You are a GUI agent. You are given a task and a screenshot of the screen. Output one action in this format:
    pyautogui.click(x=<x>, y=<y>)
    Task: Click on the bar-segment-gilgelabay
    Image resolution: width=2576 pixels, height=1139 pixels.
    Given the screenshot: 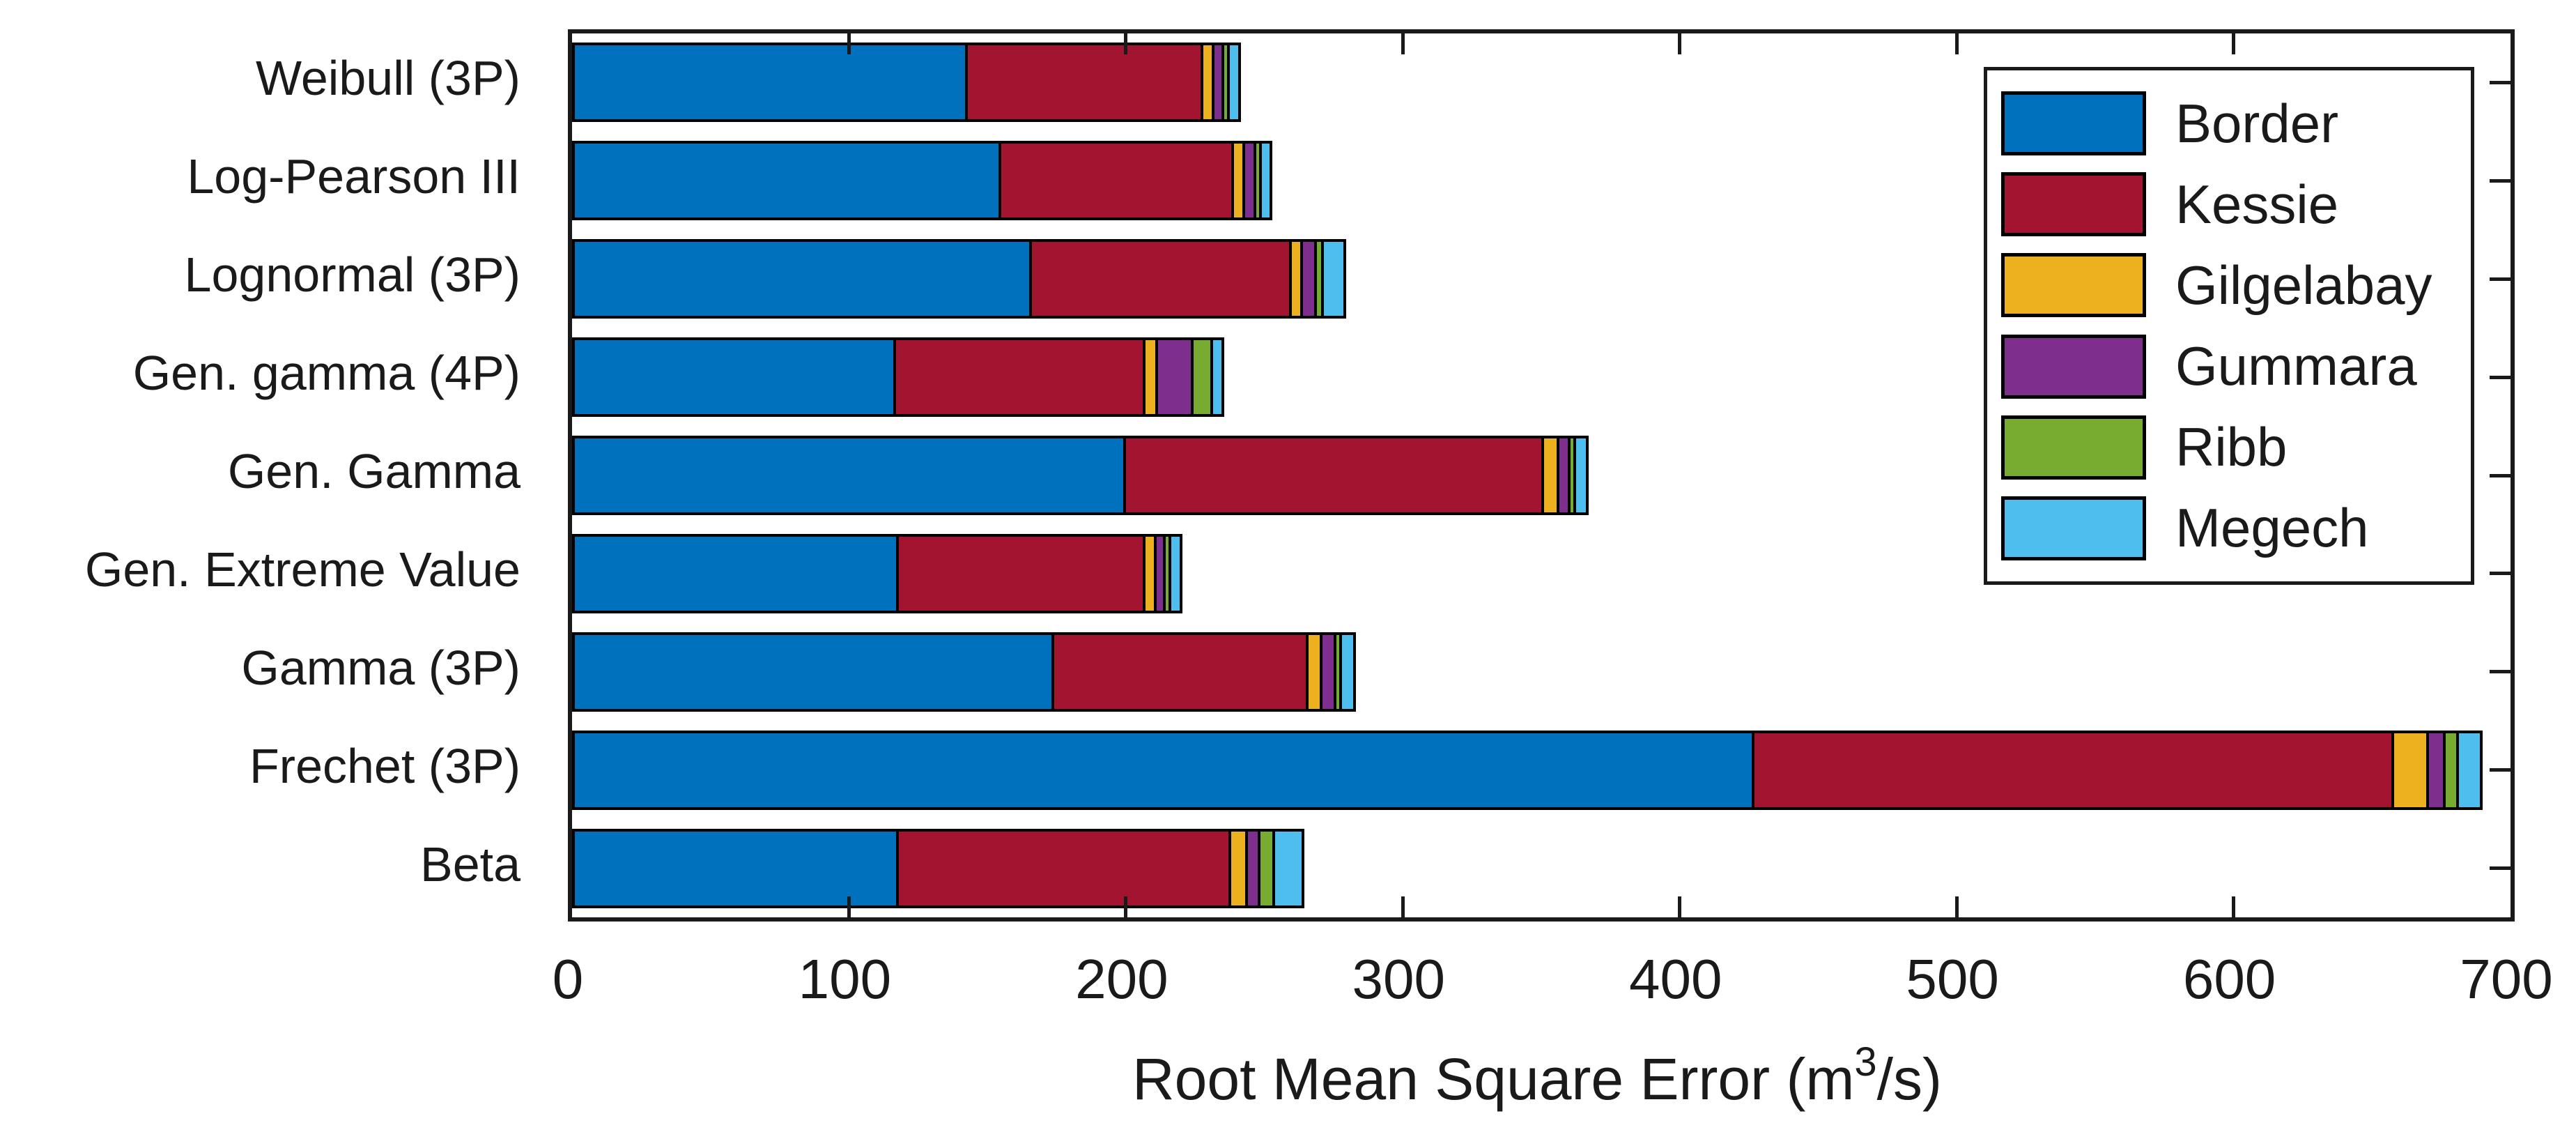 What is the action you would take?
    pyautogui.click(x=2410, y=770)
    